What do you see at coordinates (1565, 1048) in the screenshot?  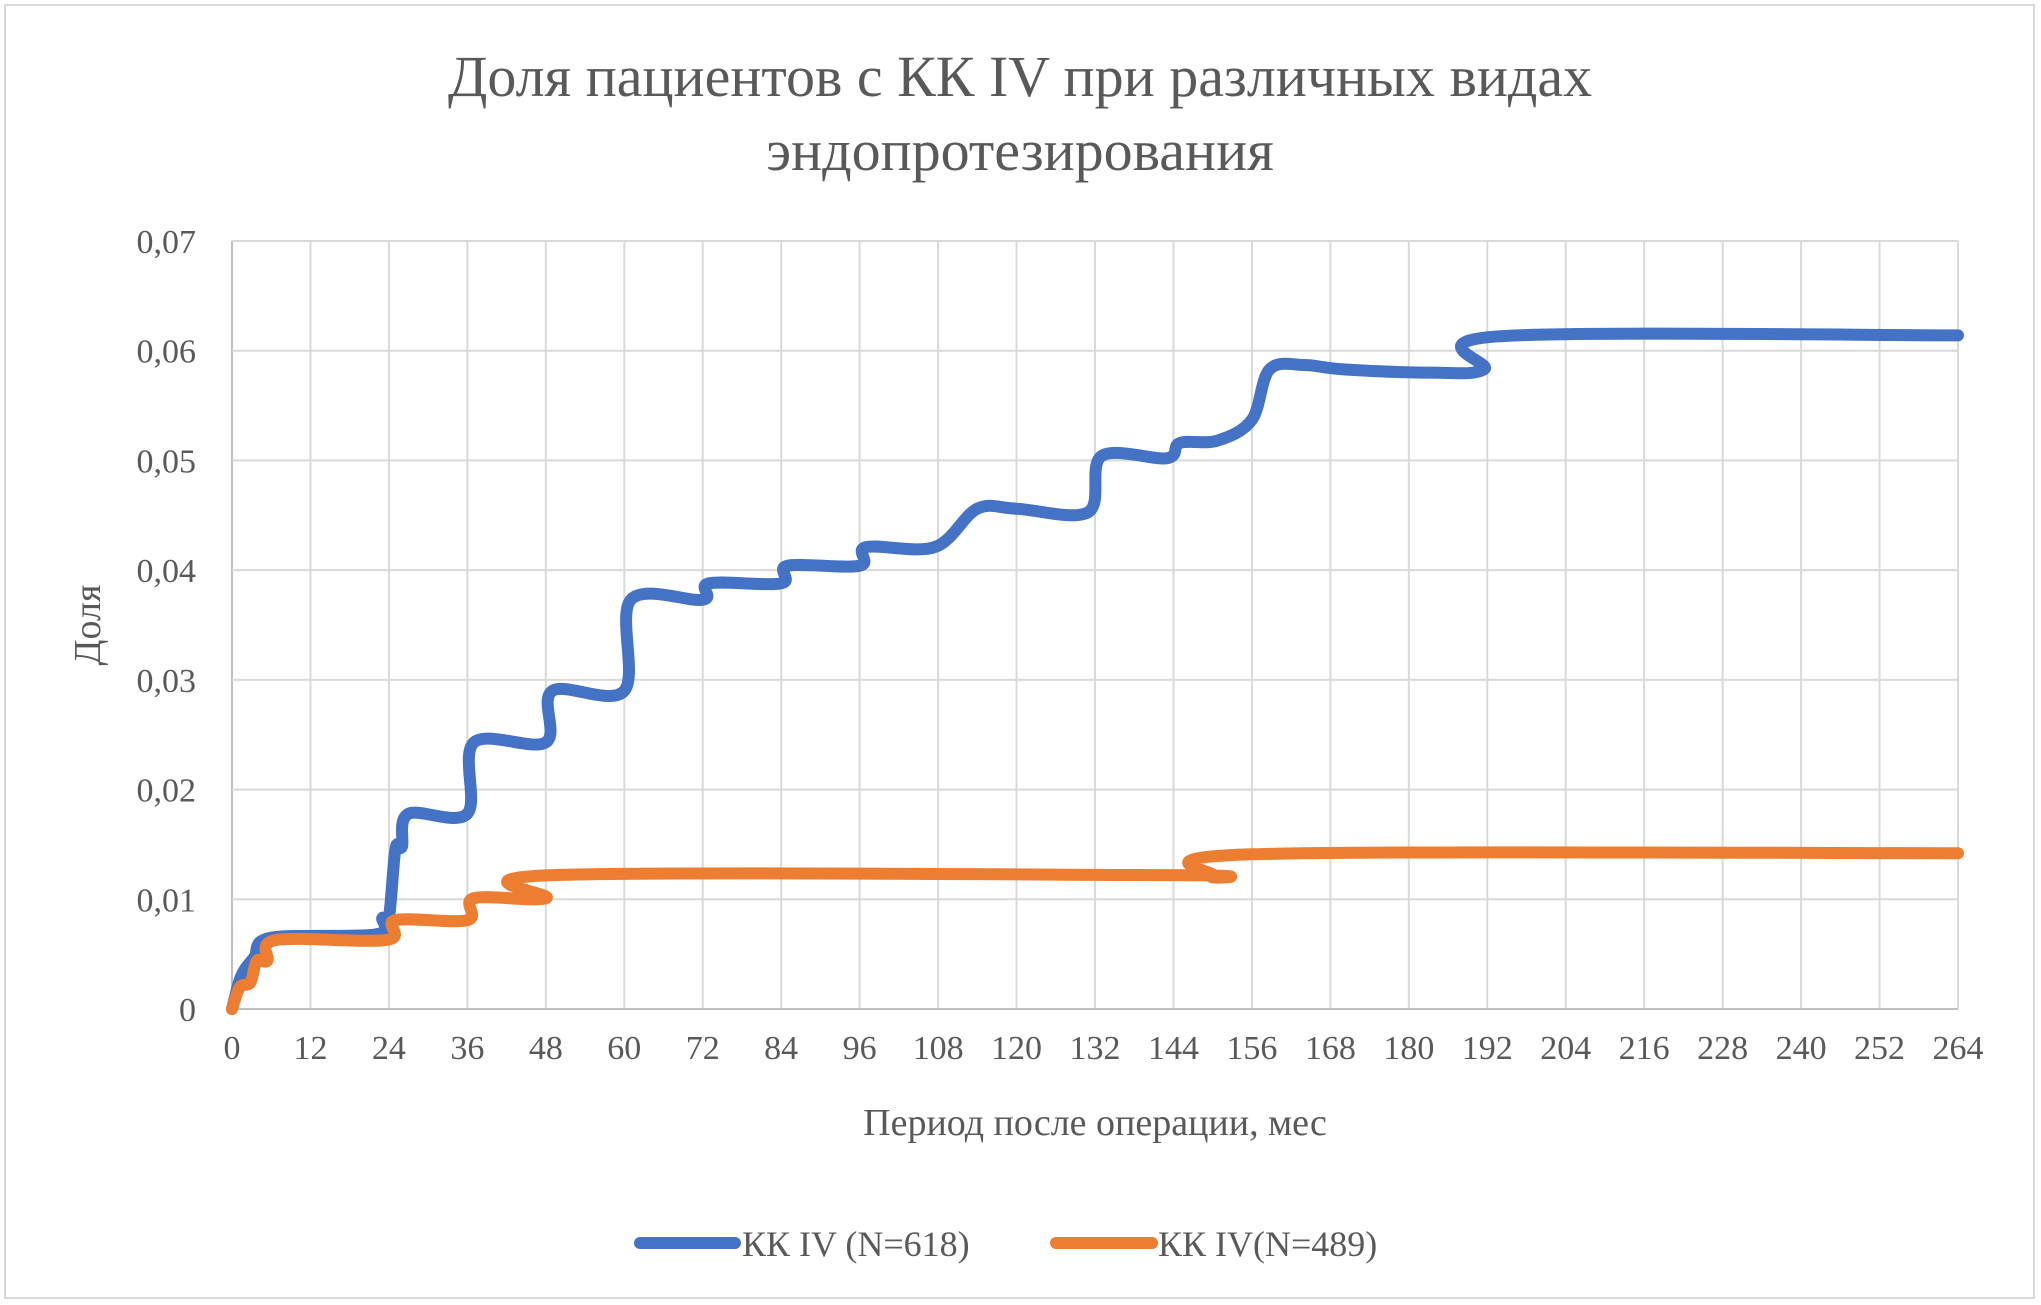 I see `x-tick-label: 204` at bounding box center [1565, 1048].